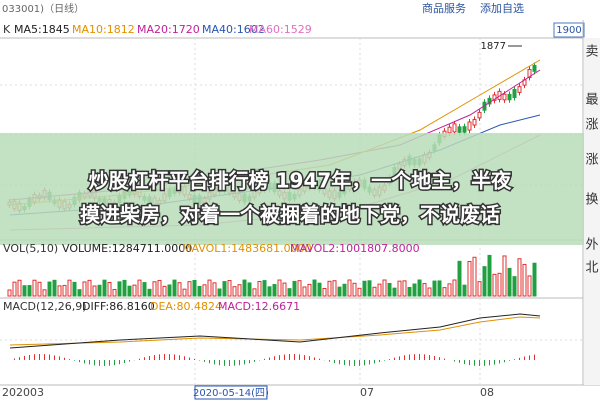  What do you see at coordinates (591, 52) in the screenshot?
I see `side-item: 卖` at bounding box center [591, 52].